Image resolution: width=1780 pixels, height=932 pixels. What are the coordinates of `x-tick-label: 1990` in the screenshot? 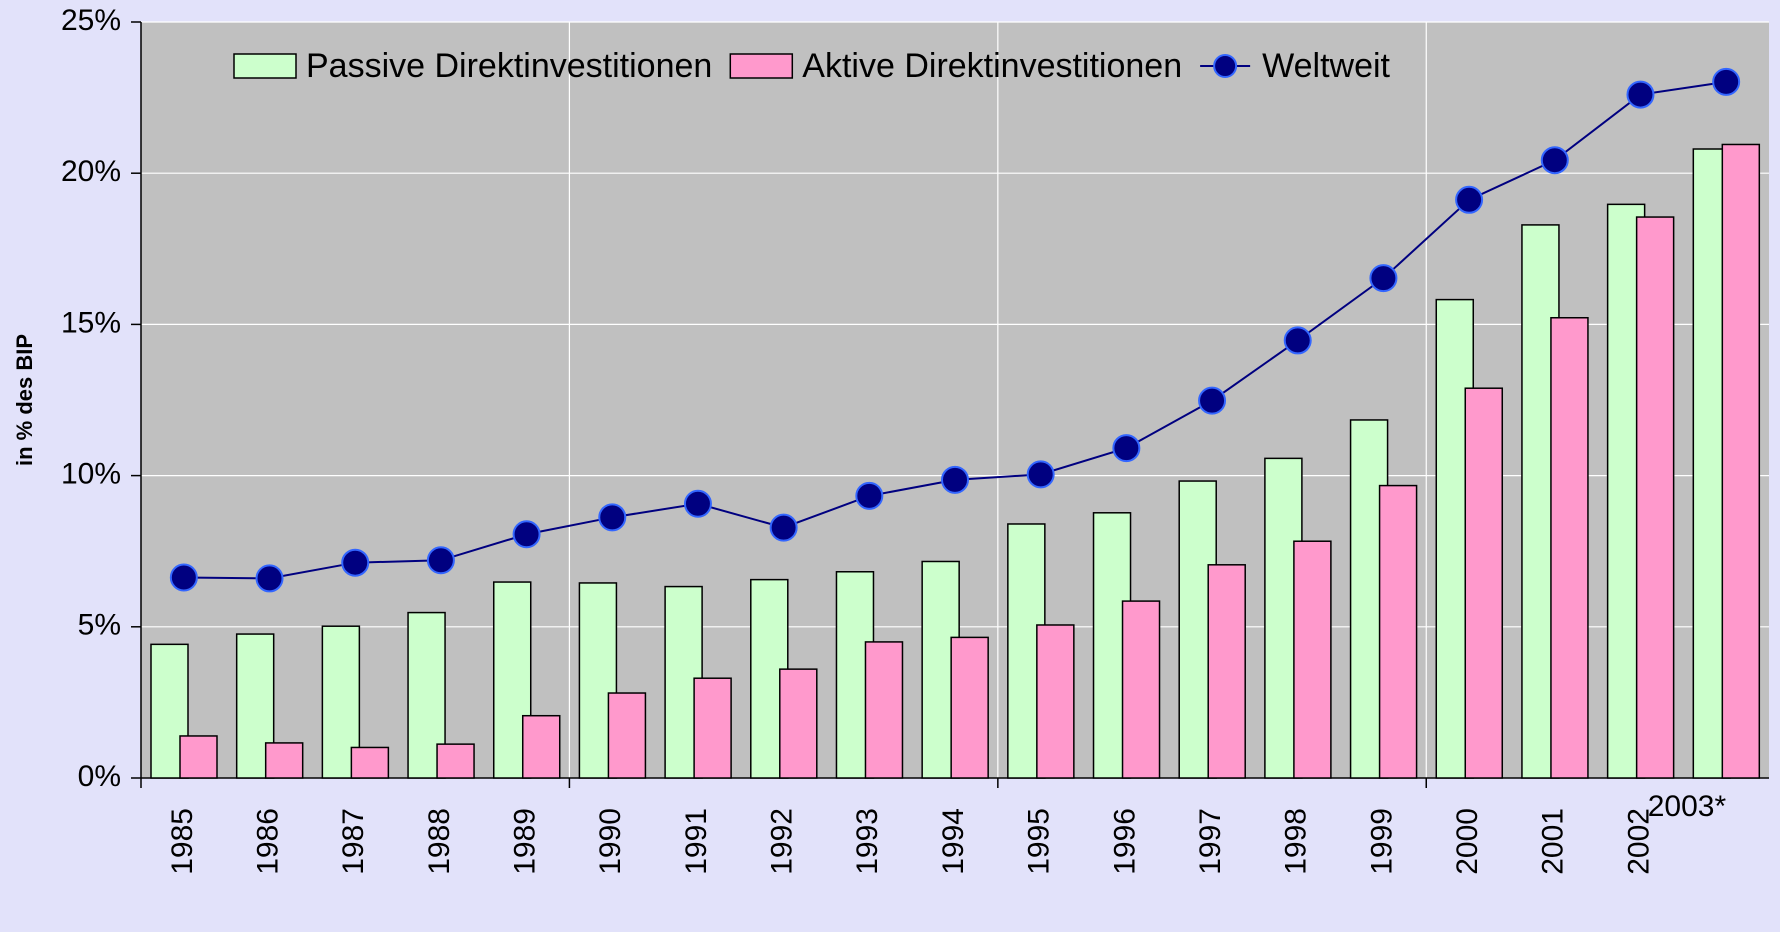 It's located at (610, 841).